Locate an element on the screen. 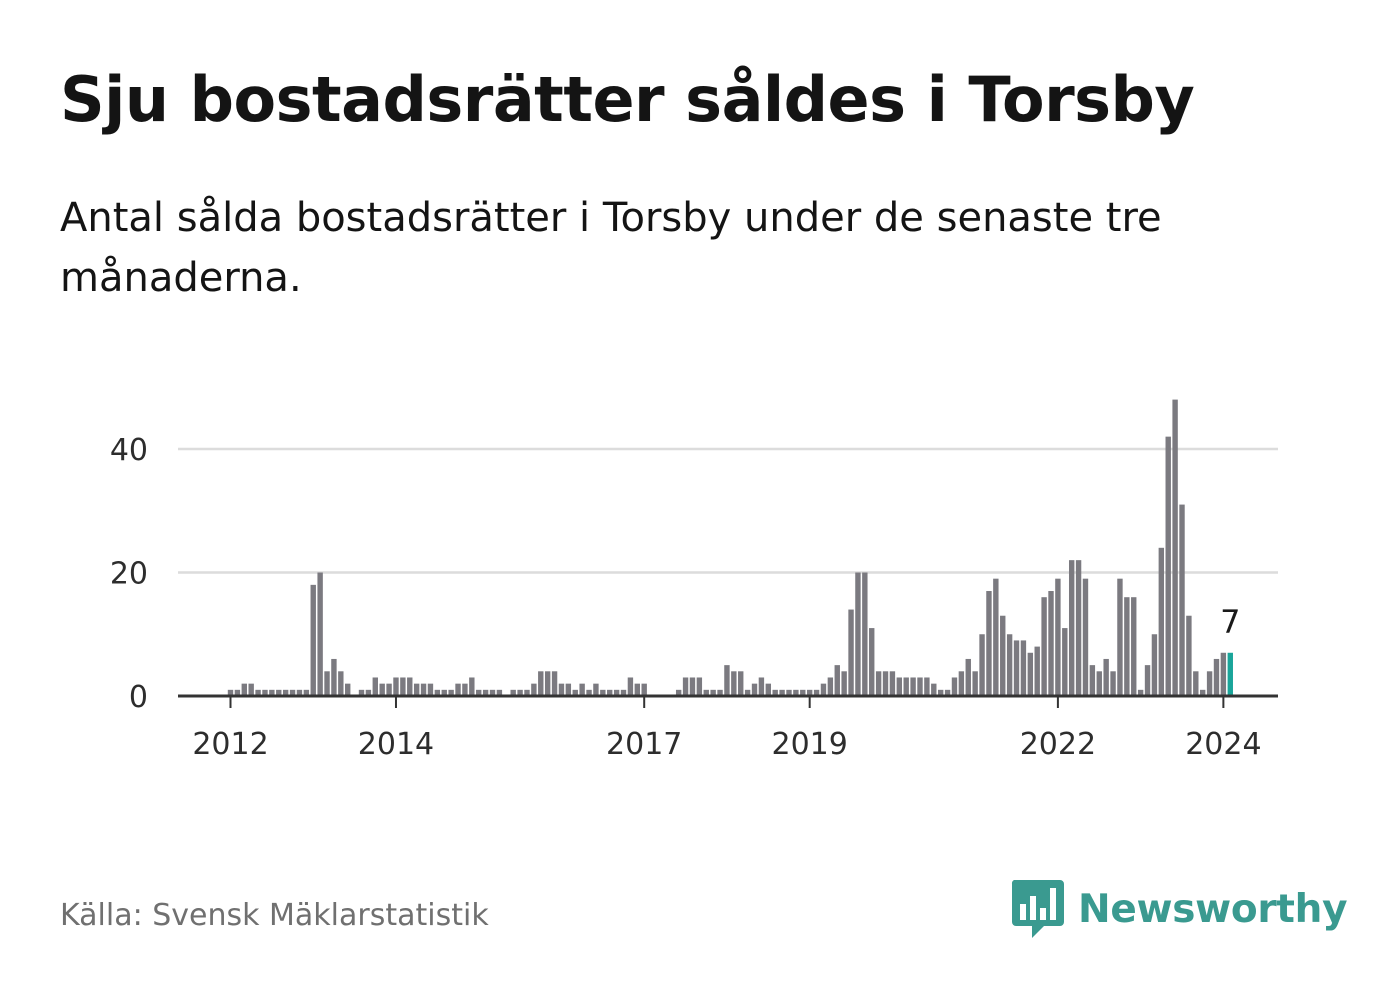 The image size is (1382, 999). brand-logo: Newsworthy is located at coordinates (1179, 909).